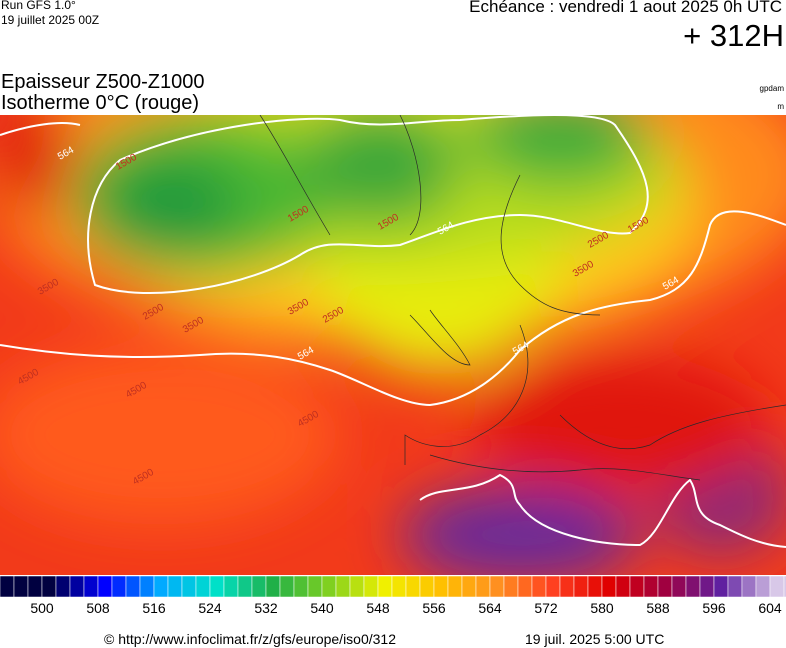  What do you see at coordinates (154, 608) in the screenshot?
I see `colorbar-label: 516` at bounding box center [154, 608].